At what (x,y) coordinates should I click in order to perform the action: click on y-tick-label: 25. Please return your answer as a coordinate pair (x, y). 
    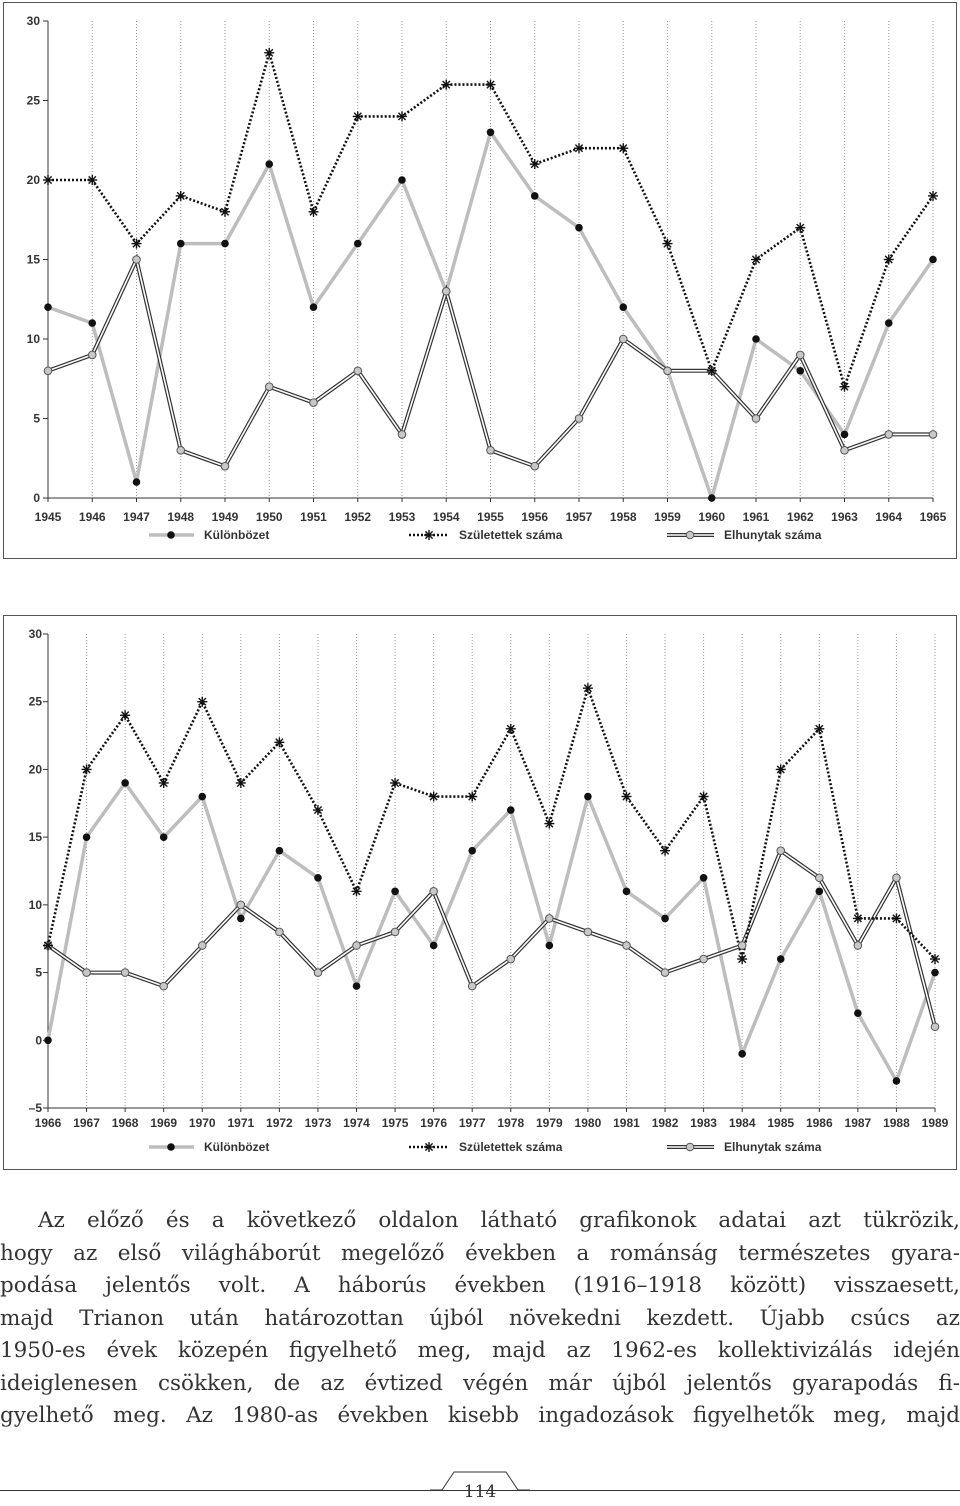
    Looking at the image, I should click on (36, 702).